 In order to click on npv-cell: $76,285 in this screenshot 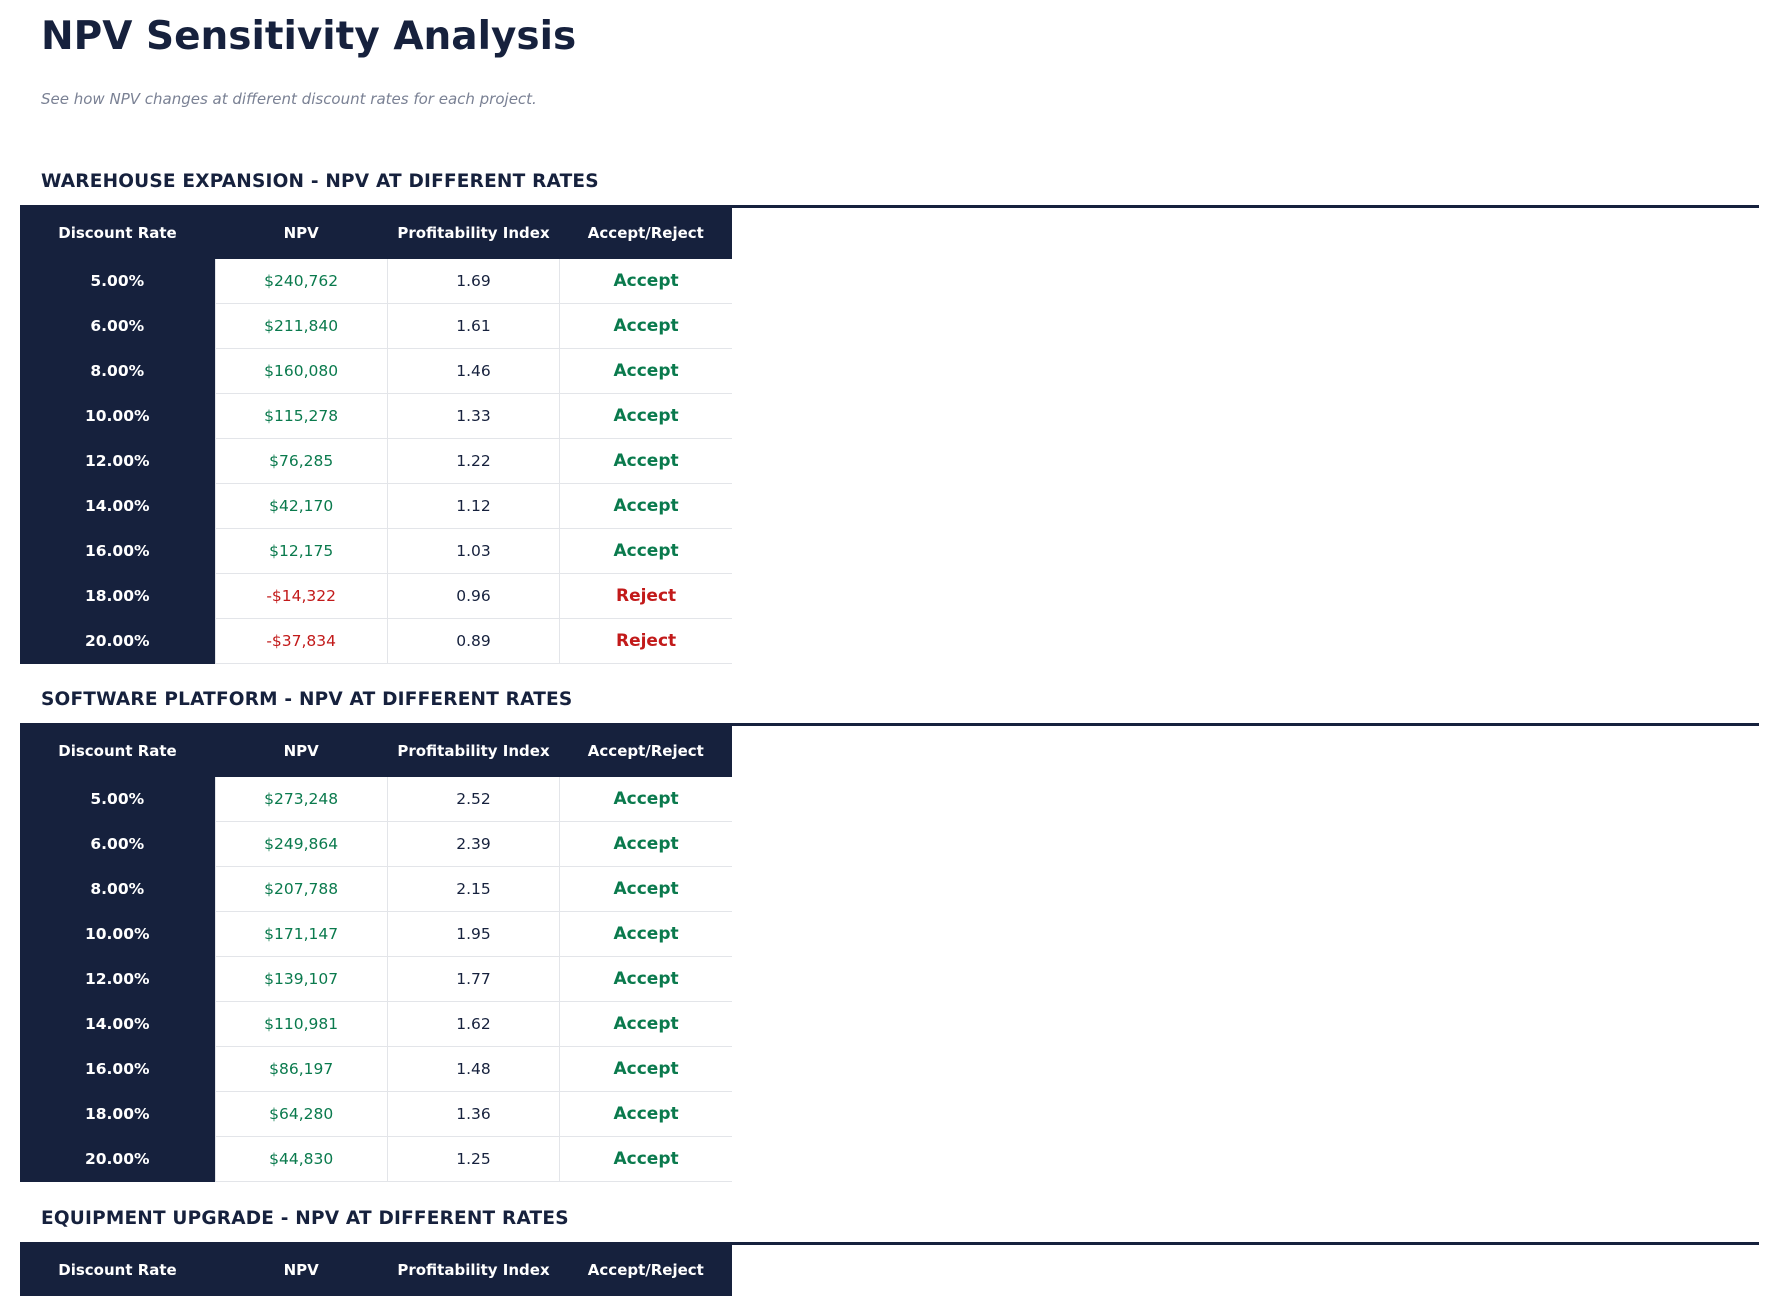, I will do `click(301, 461)`.